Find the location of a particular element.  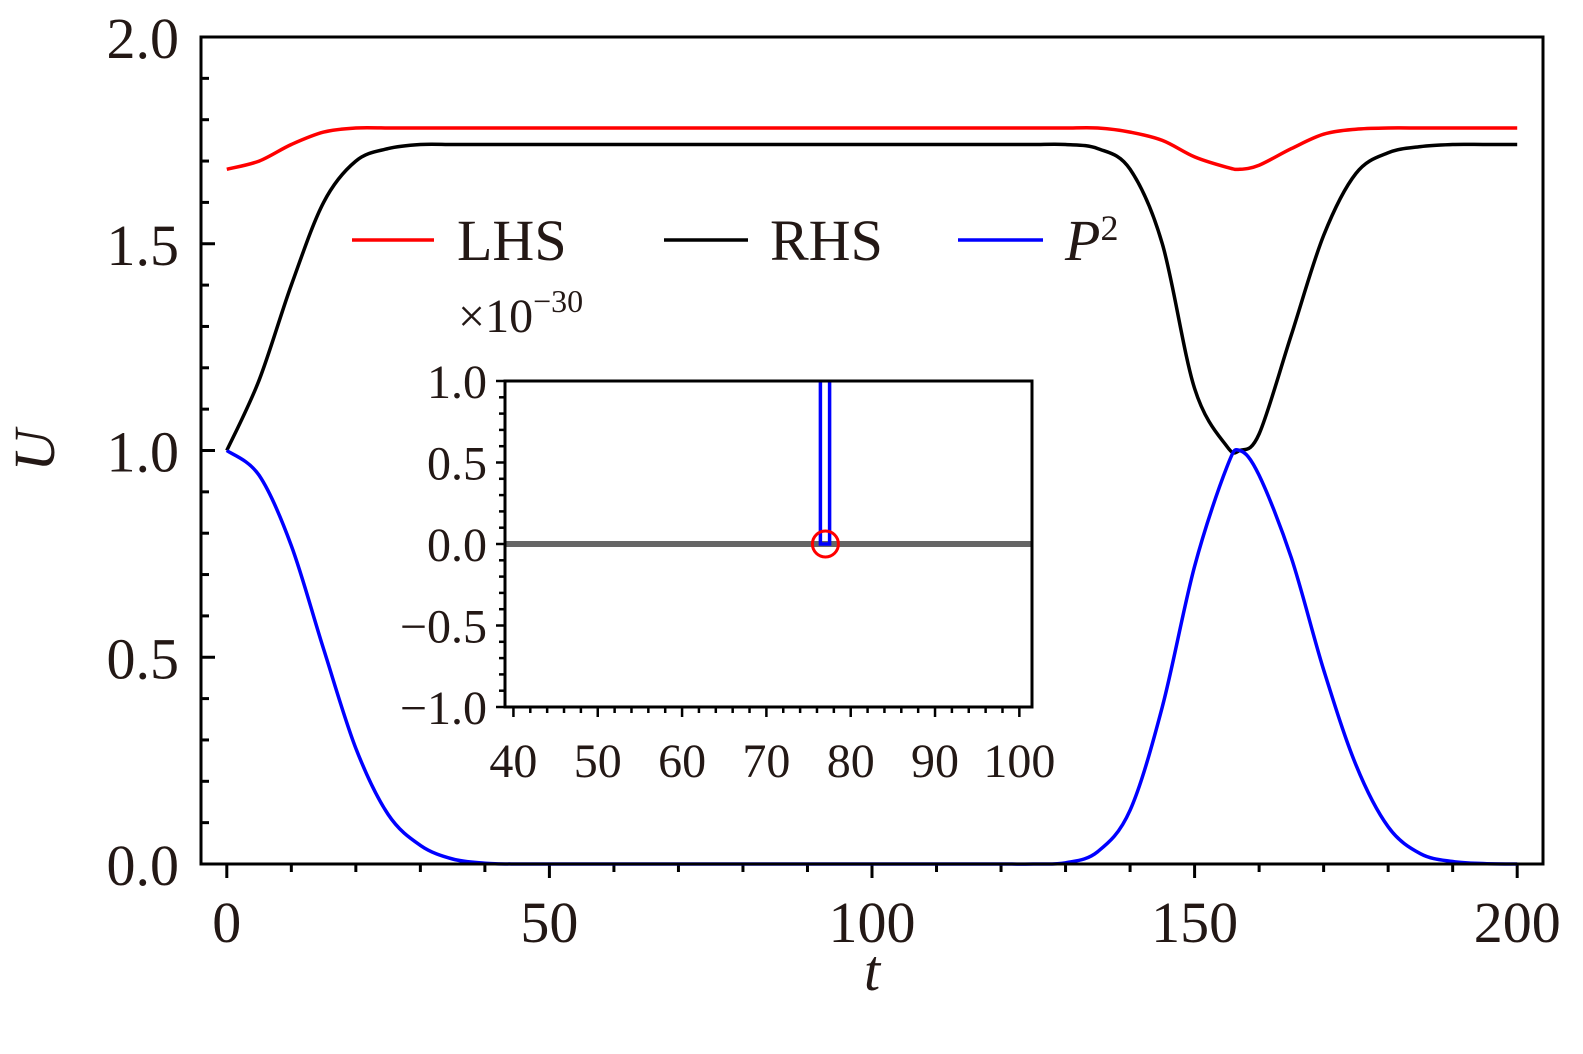

inset-y-tick-label: 1.0 is located at coordinates (457, 382).